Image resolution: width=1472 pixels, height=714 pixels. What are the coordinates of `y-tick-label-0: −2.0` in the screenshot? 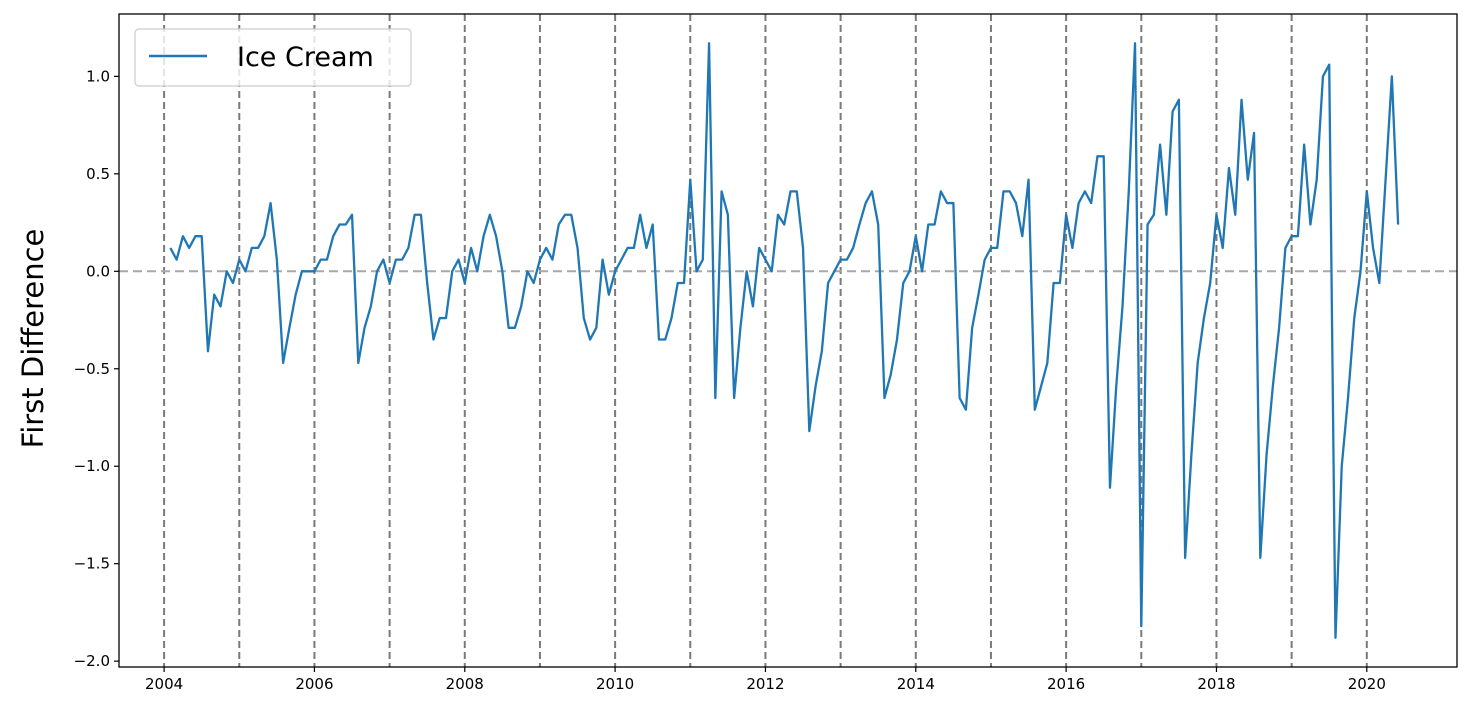 It's located at (92, 661).